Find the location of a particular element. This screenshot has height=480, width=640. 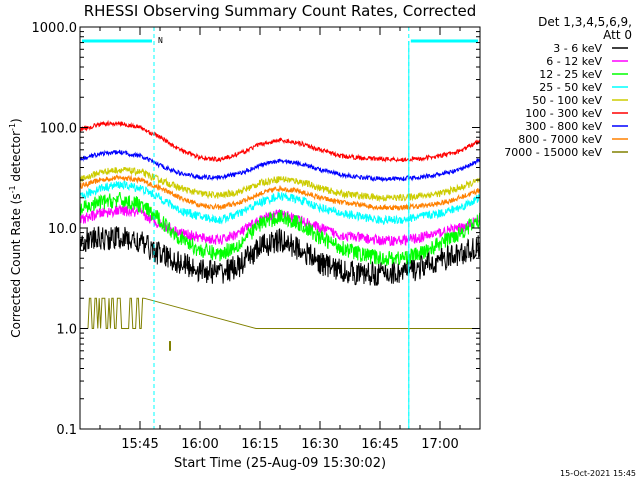

timestamp: 15-Oct-2021 15:45 is located at coordinates (598, 473).